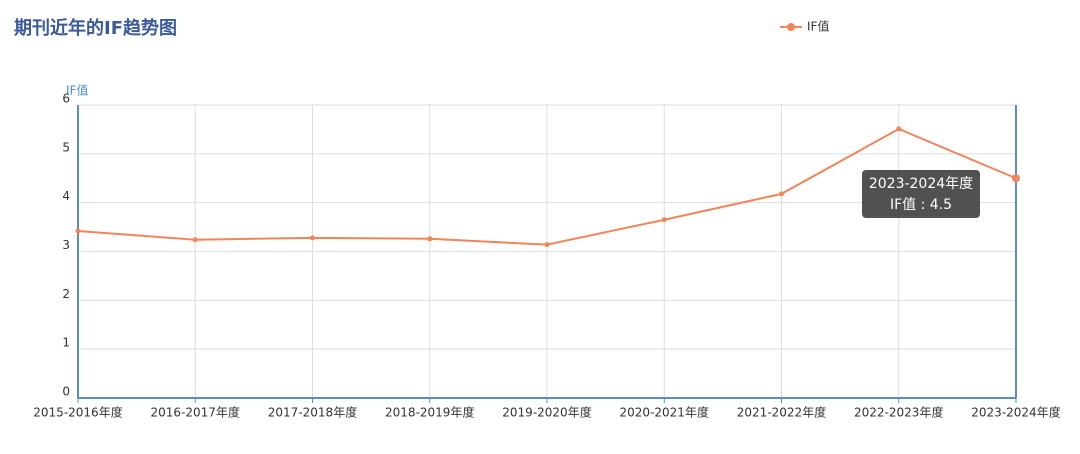 This screenshot has height=454, width=1080. I want to click on y-tick-label: 5, so click(66, 147).